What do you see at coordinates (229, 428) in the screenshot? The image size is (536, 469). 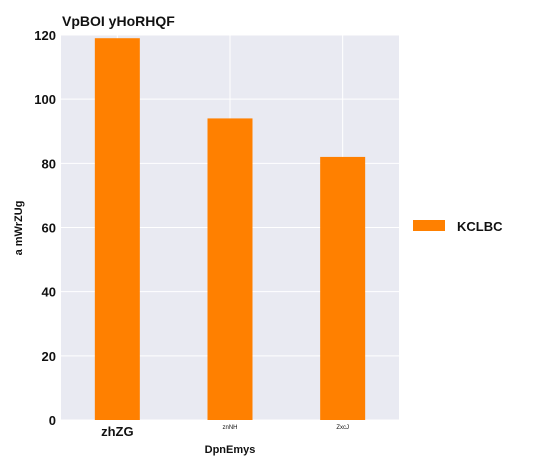 I see `x-tick-label: znNH` at bounding box center [229, 428].